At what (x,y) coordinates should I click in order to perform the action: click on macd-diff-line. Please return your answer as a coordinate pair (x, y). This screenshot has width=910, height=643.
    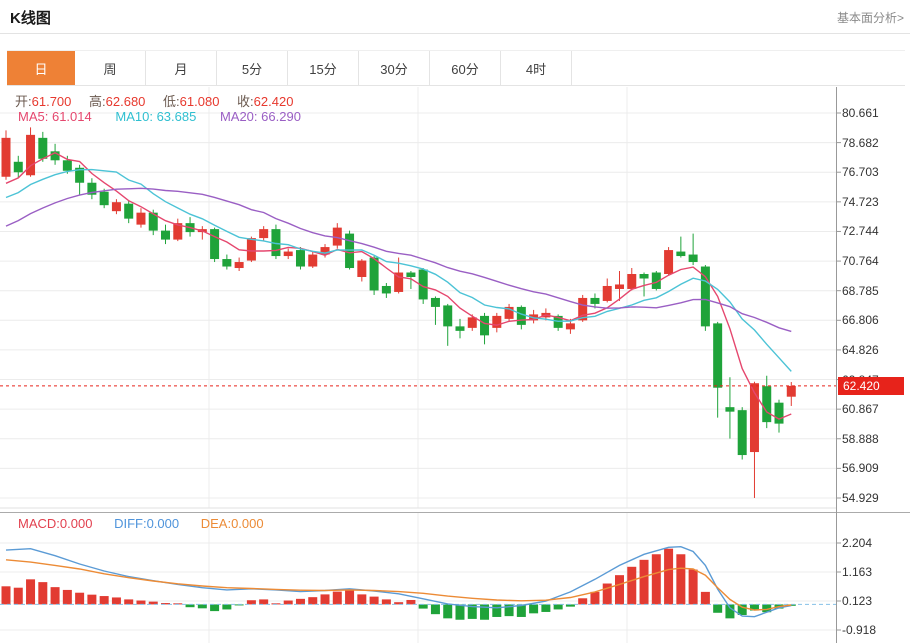
    Looking at the image, I should click on (398, 581).